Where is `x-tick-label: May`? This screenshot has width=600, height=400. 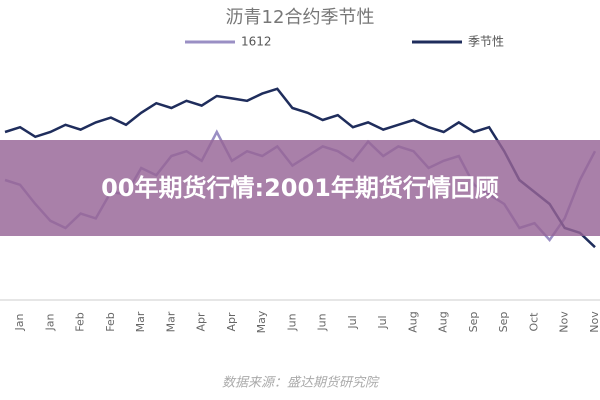 x-tick-label: May is located at coordinates (261, 321).